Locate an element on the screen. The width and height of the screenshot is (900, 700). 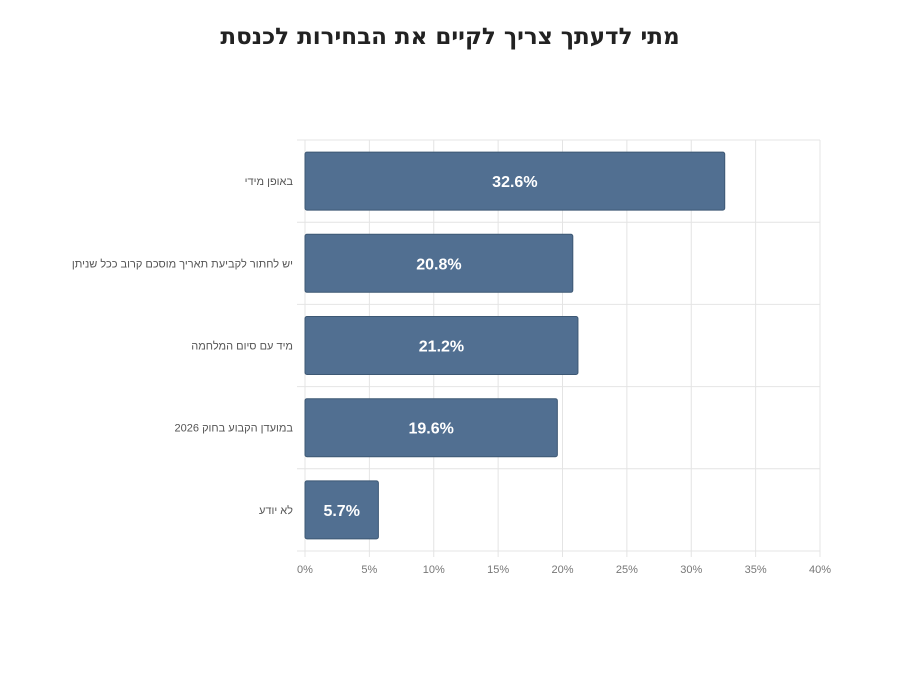
category-label: במועדן הקבוע בחוק 2026 is located at coordinates (234, 429).